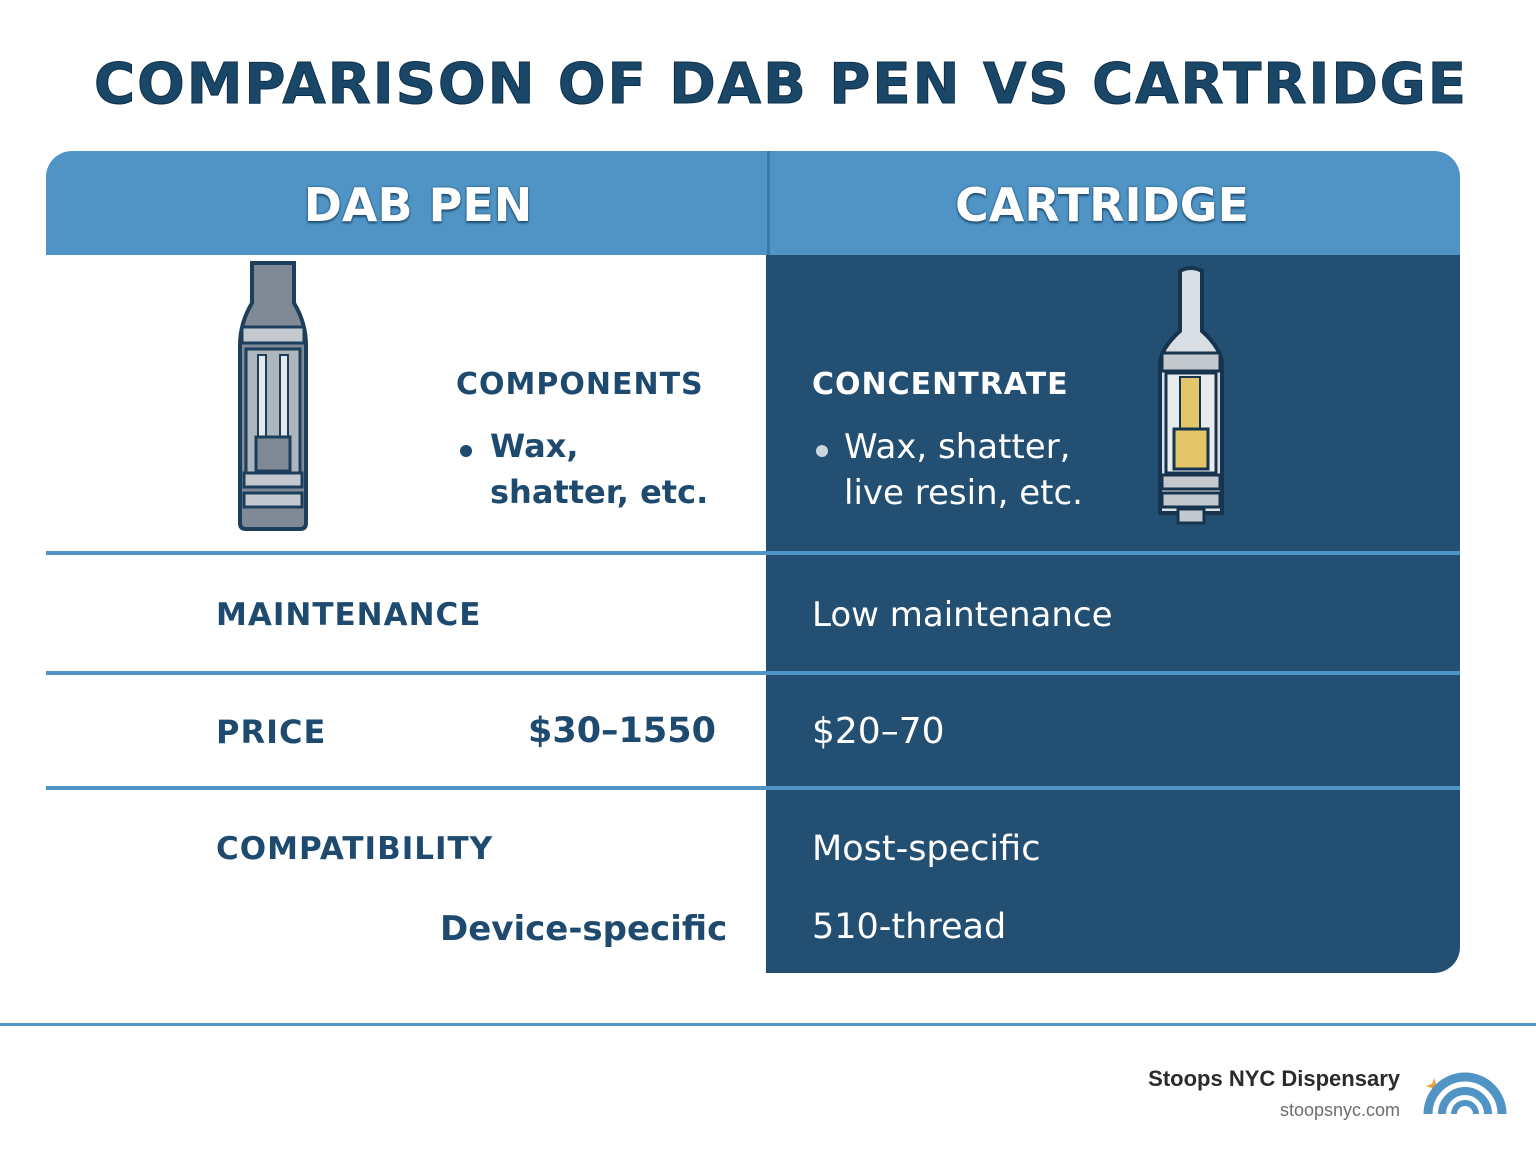 Image resolution: width=1536 pixels, height=1154 pixels. What do you see at coordinates (599, 492) in the screenshot?
I see `components-value-line2: shatter, etc.` at bounding box center [599, 492].